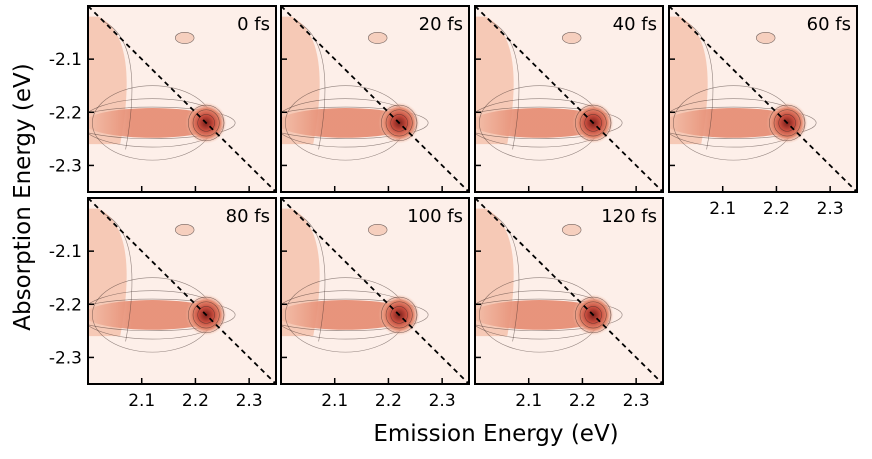 The height and width of the screenshot is (459, 872). Describe the element at coordinates (629, 216) in the screenshot. I see `panel-time-label: 120 fs` at that location.